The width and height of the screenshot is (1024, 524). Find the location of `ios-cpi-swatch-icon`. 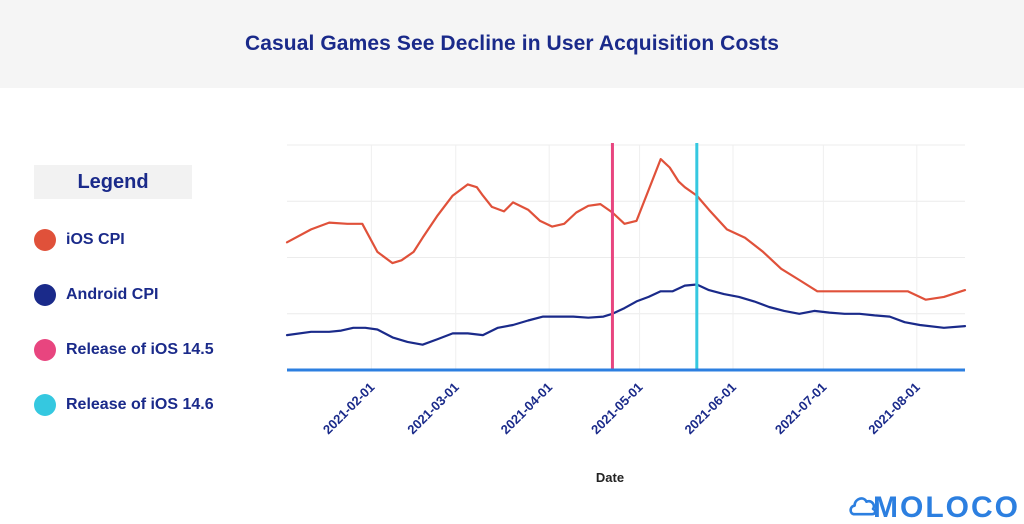

ios-cpi-swatch-icon is located at coordinates (45, 240).